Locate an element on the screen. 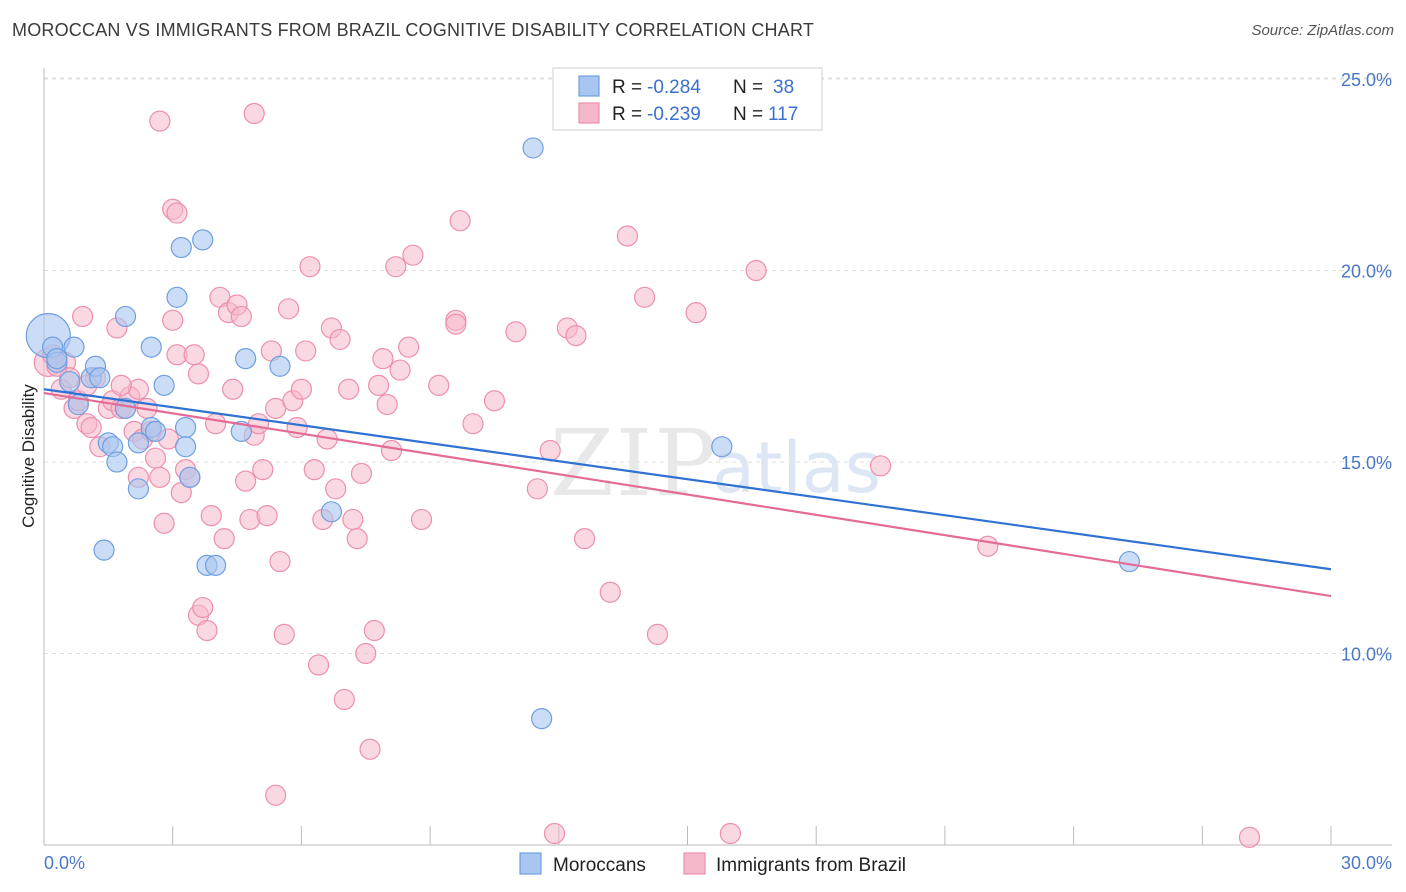 The width and height of the screenshot is (1406, 892). legend-bottom-pink-swatch is located at coordinates (694, 863).